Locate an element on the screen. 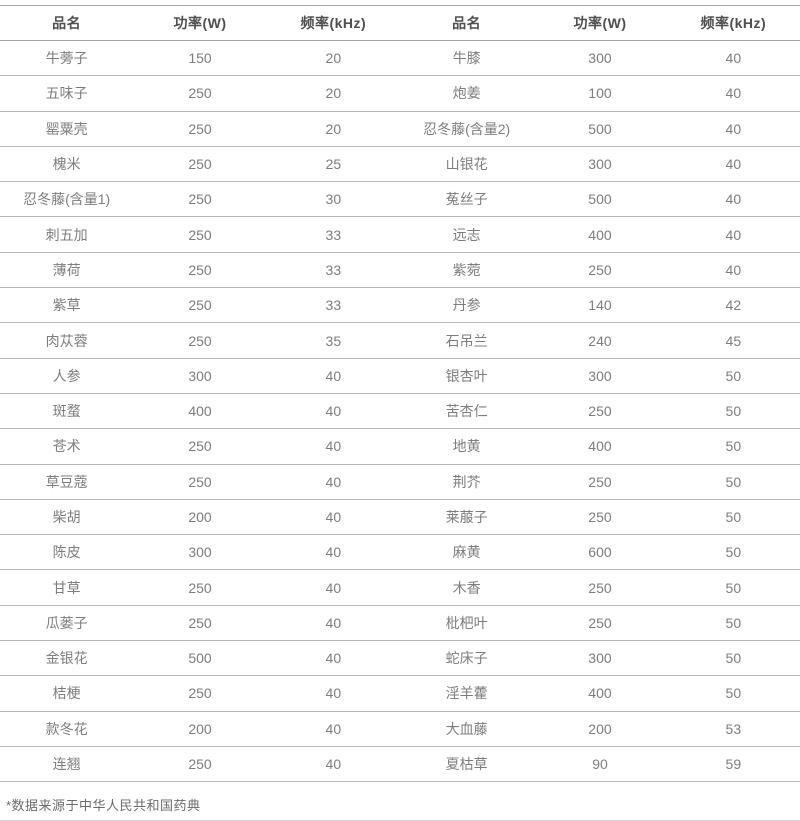 The width and height of the screenshot is (800, 821). table-row: 甘草 250 40 木香 250 50 is located at coordinates (400, 587).